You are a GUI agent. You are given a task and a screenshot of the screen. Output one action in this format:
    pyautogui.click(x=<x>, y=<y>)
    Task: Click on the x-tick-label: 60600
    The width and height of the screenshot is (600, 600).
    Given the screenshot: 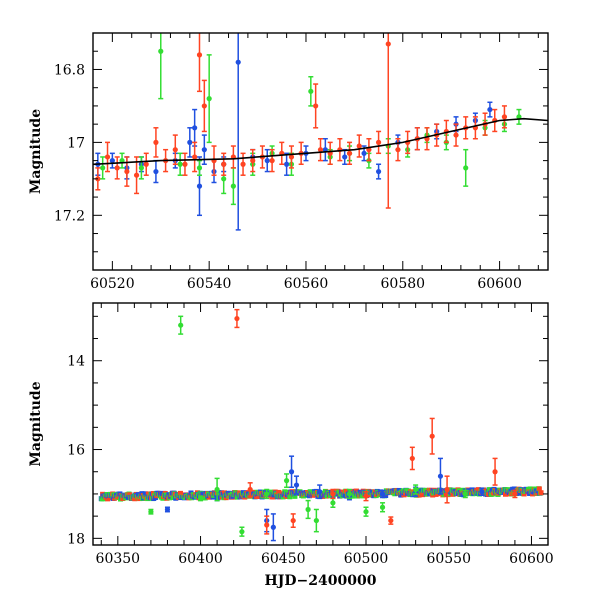 What is the action you would take?
    pyautogui.click(x=499, y=284)
    